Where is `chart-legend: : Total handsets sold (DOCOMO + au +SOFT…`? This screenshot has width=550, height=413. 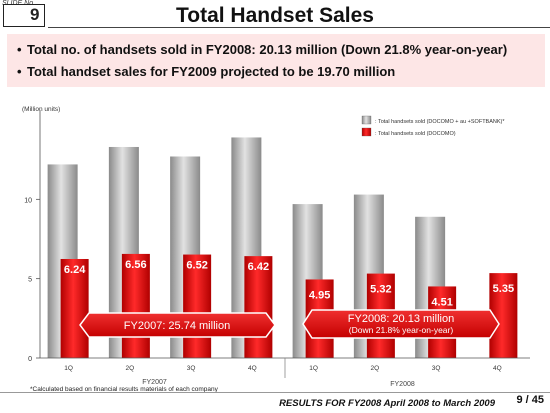
chart-legend: : Total handsets sold (DOCOMO + au +SOFT… is located at coordinates (433, 126).